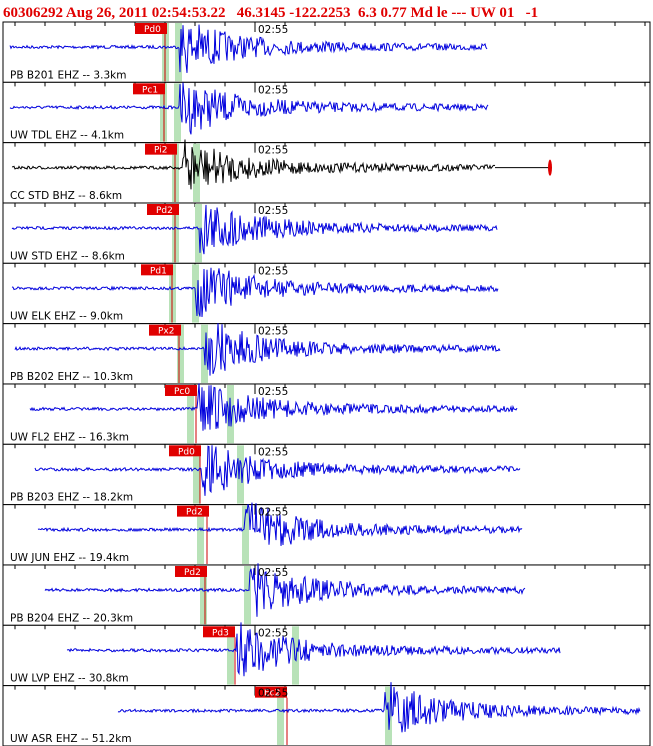 The image size is (653, 746). What do you see at coordinates (71, 498) in the screenshot?
I see `station-label: PB B203 EHZ -- 18.2km` at bounding box center [71, 498].